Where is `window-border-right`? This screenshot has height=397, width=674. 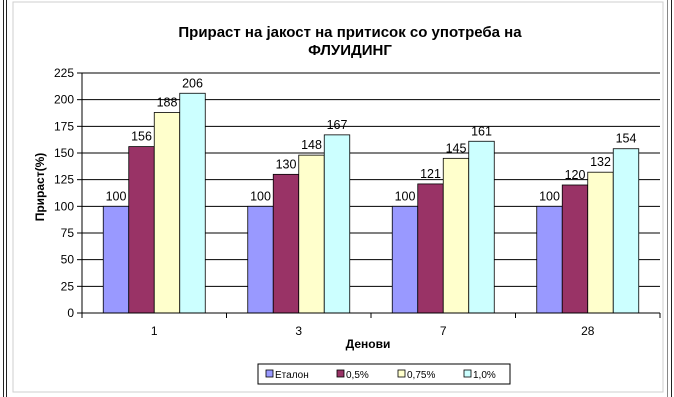 window-border-right is located at coordinates (669, 198).